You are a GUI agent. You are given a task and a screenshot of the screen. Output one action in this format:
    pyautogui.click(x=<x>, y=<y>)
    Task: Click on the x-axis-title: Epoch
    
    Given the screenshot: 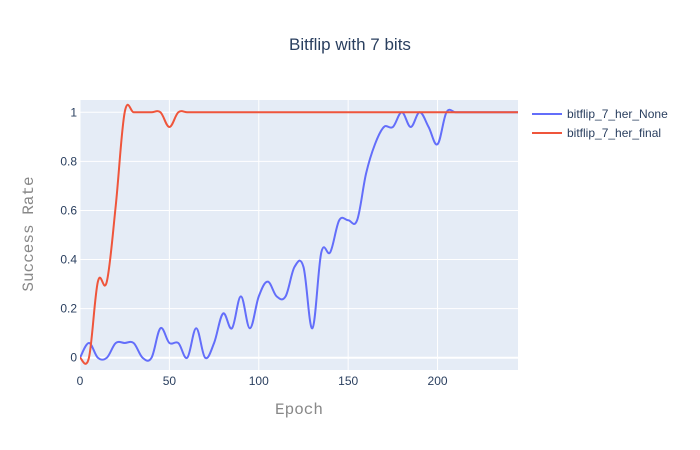 What is the action you would take?
    pyautogui.click(x=299, y=410)
    